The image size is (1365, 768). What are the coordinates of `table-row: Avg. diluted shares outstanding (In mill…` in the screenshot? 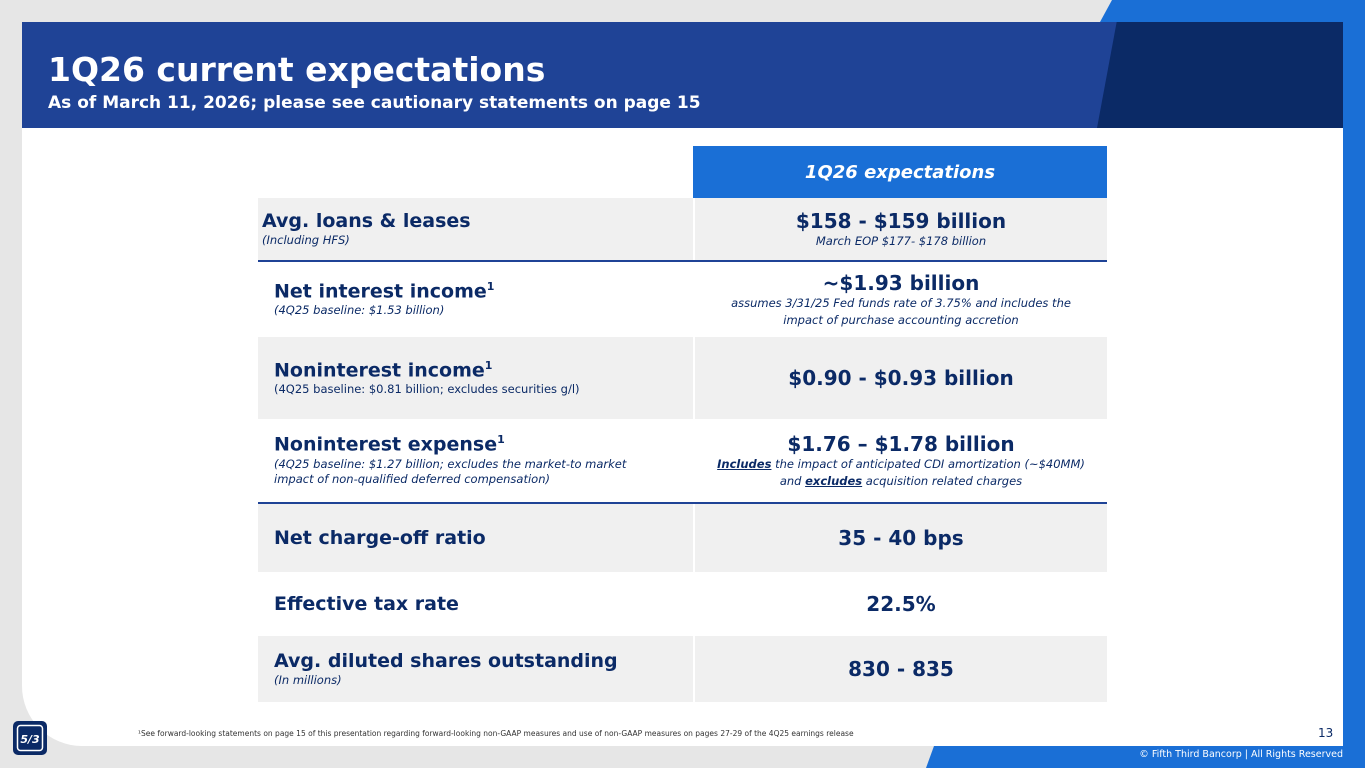 It's located at (682, 669).